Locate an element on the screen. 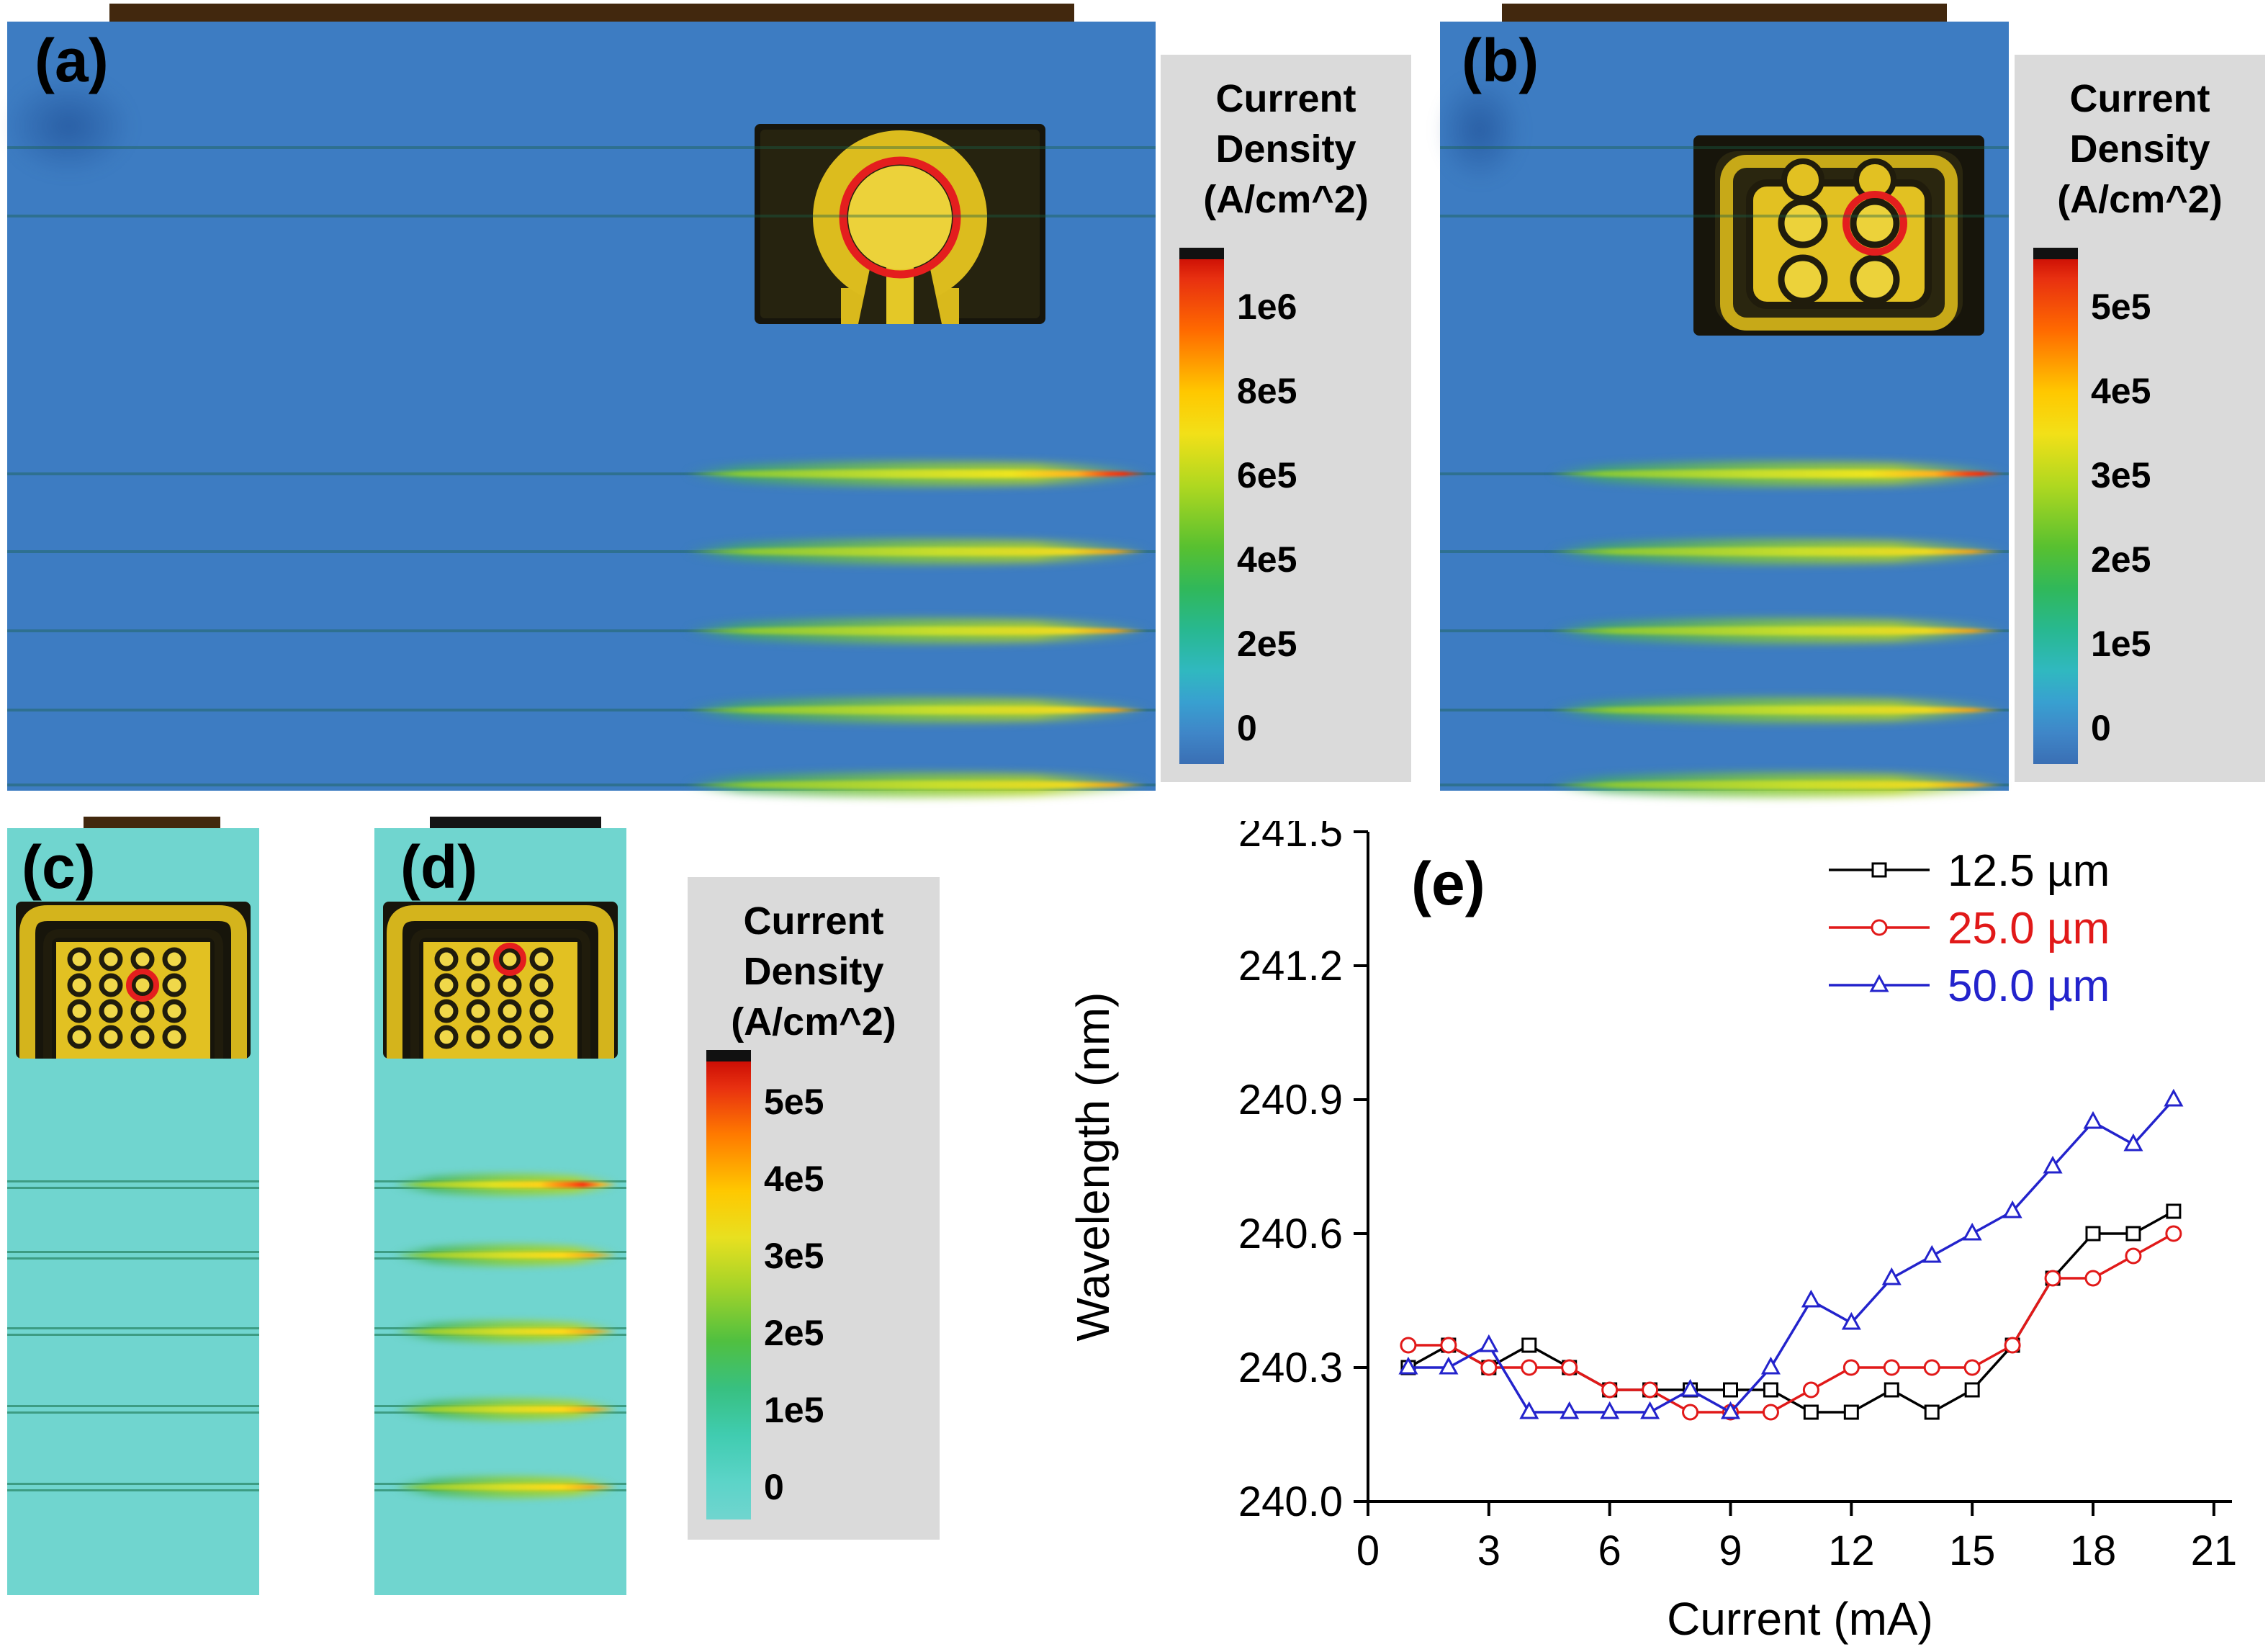  svg-text: 241.5 is located at coordinates (1290, 838).